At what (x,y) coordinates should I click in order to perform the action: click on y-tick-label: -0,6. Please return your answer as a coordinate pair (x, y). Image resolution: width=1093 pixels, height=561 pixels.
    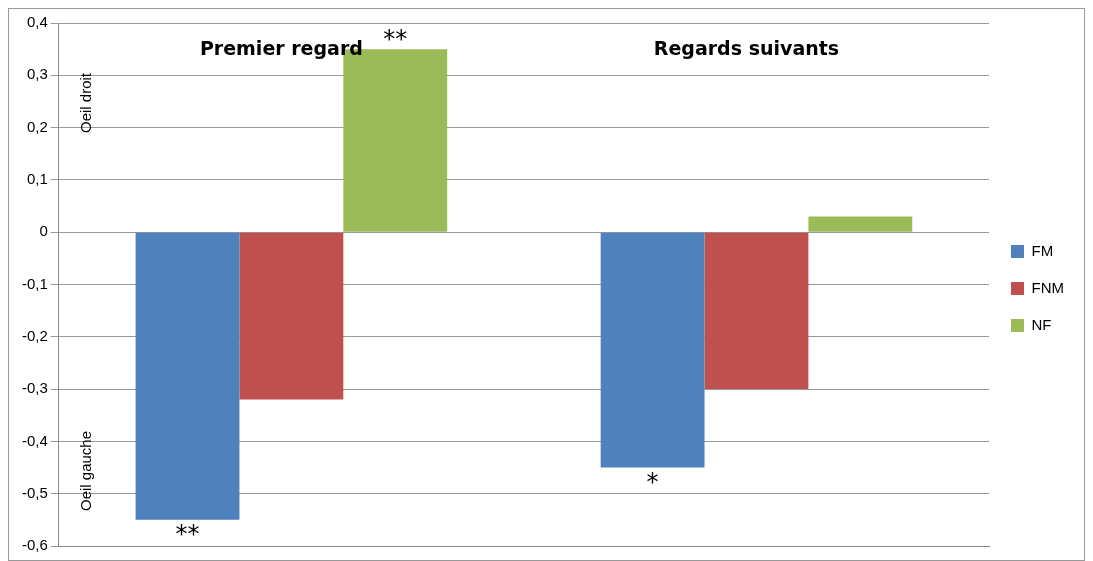
    Looking at the image, I should click on (34, 545).